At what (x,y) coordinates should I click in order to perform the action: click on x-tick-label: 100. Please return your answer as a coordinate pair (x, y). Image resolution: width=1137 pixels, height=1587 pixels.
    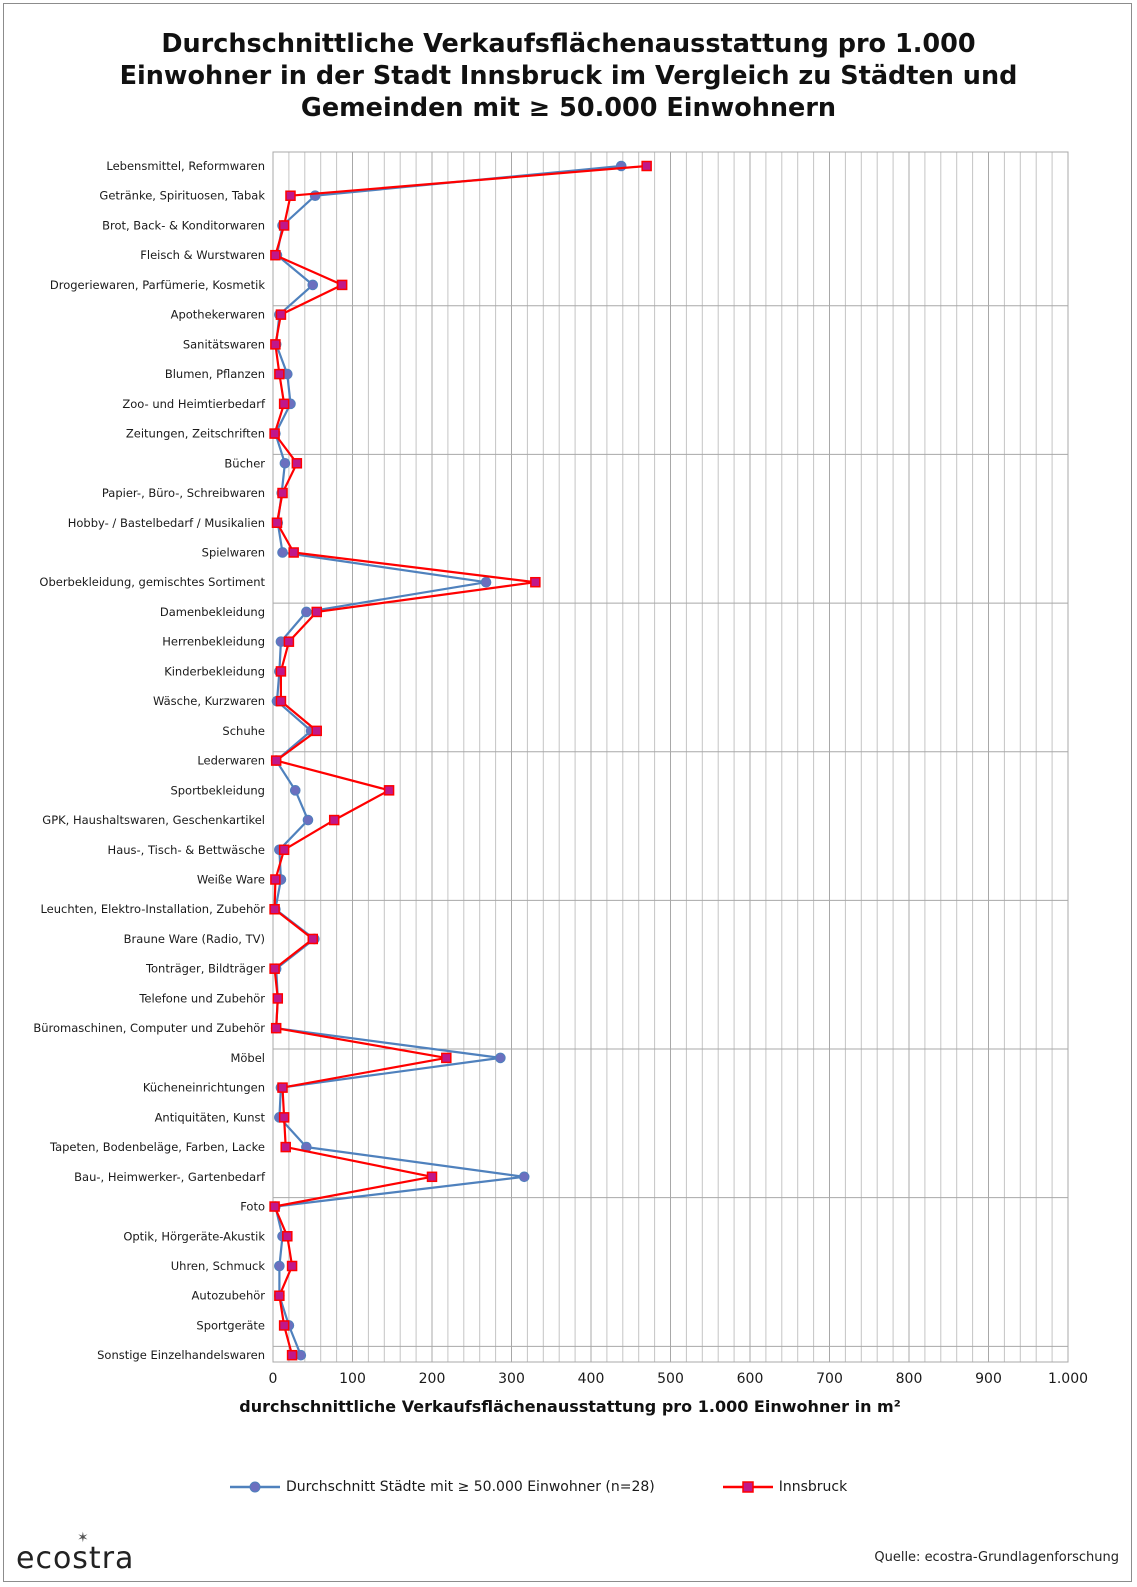
    Looking at the image, I should click on (352, 1379).